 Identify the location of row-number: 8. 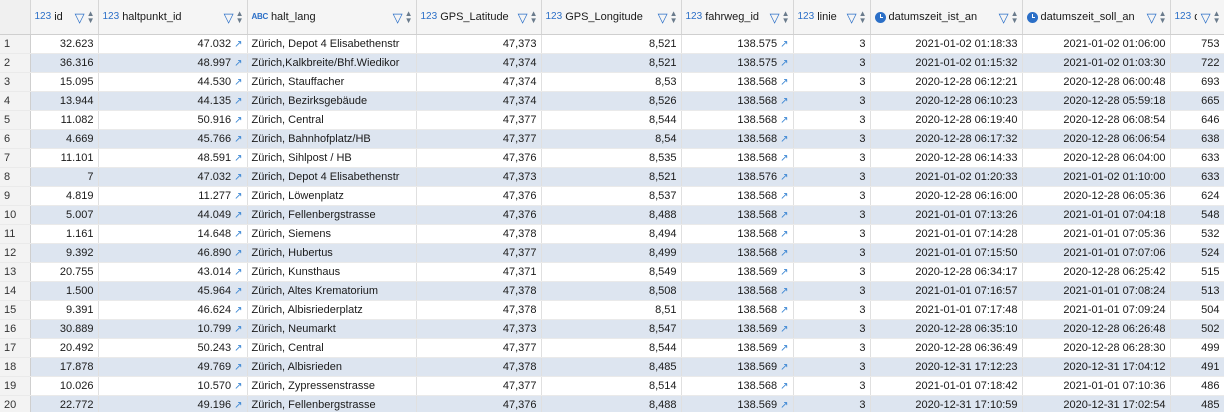
(15, 177).